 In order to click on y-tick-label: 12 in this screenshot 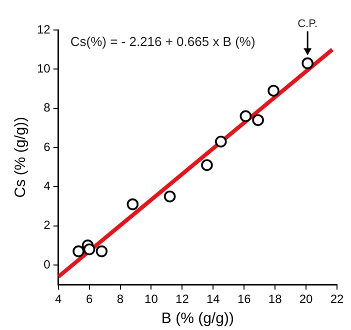, I will do `click(43, 29)`.